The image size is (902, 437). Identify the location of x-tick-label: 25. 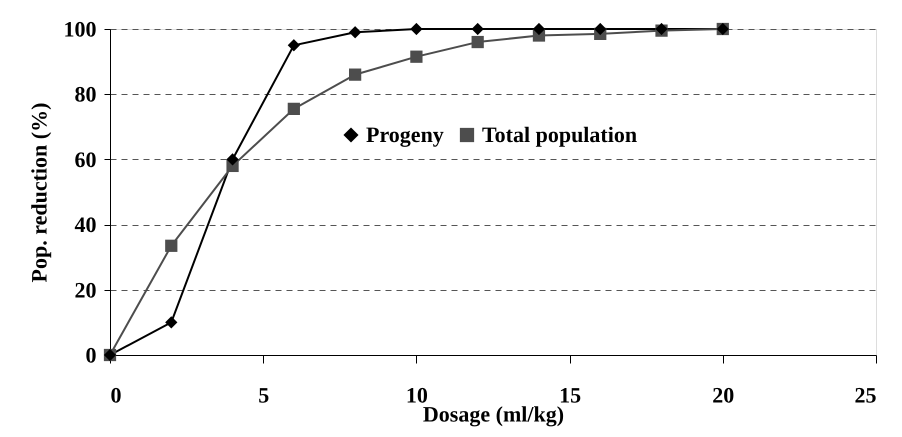
(865, 395).